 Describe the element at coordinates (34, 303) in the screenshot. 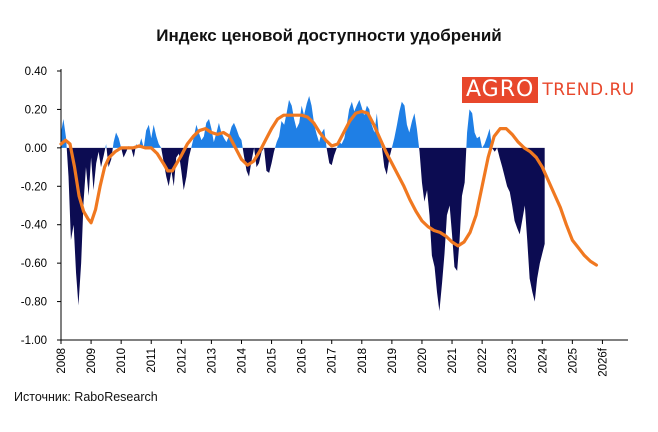

I see `y-tick-label: -0.80` at that location.